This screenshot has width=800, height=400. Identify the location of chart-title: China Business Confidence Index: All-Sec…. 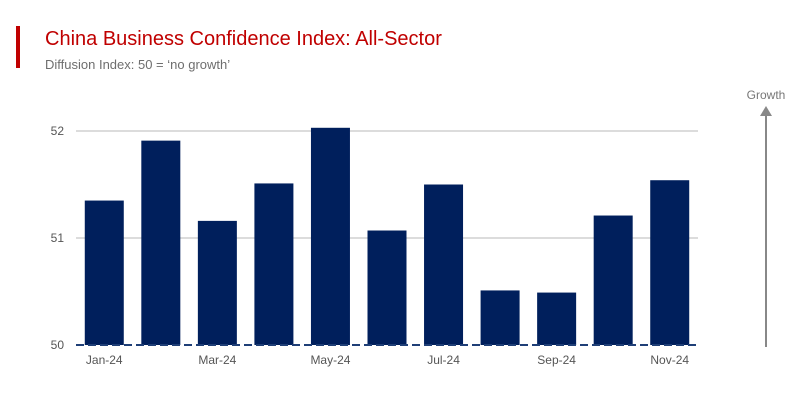
(243, 39).